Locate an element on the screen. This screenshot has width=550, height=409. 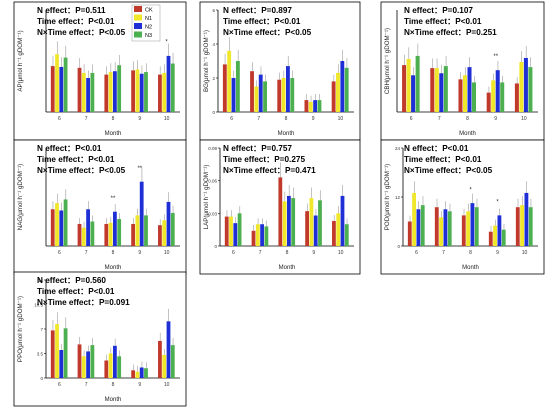
x-tick-label: 9 is located at coordinates (495, 119).